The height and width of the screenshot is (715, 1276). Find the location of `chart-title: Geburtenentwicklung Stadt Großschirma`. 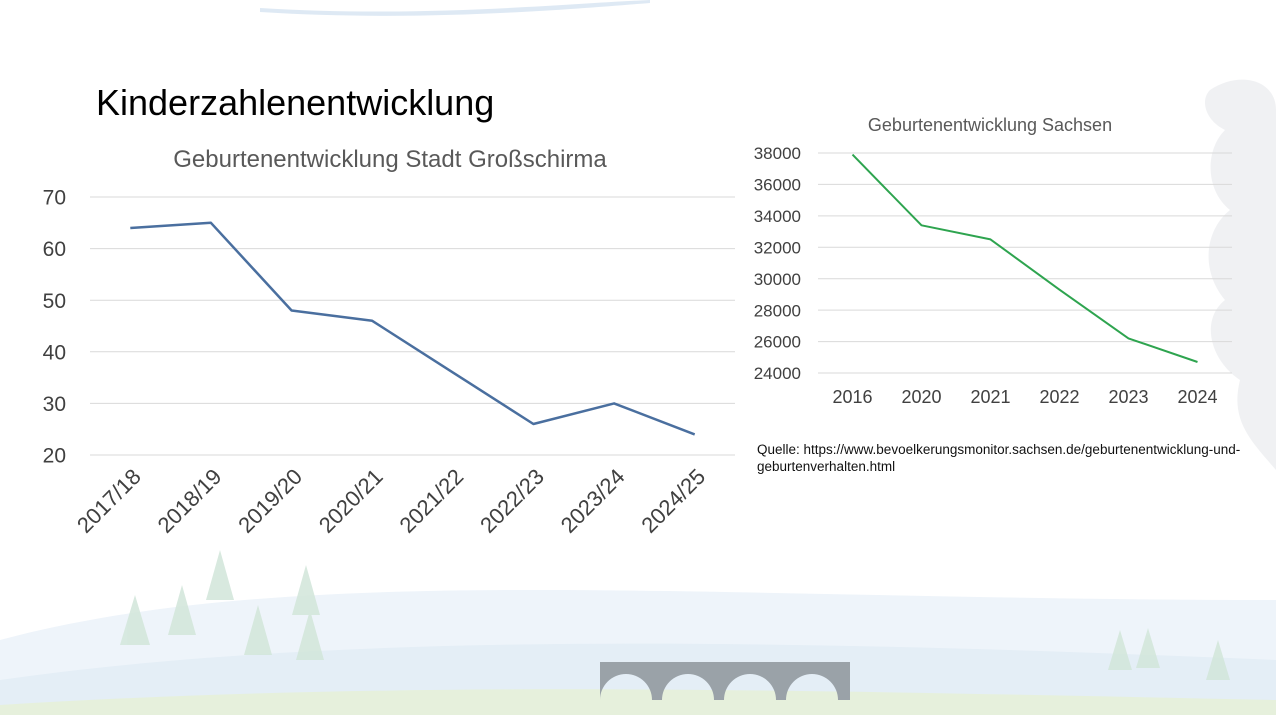

chart-title: Geburtenentwicklung Stadt Großschirma is located at coordinates (390, 159).